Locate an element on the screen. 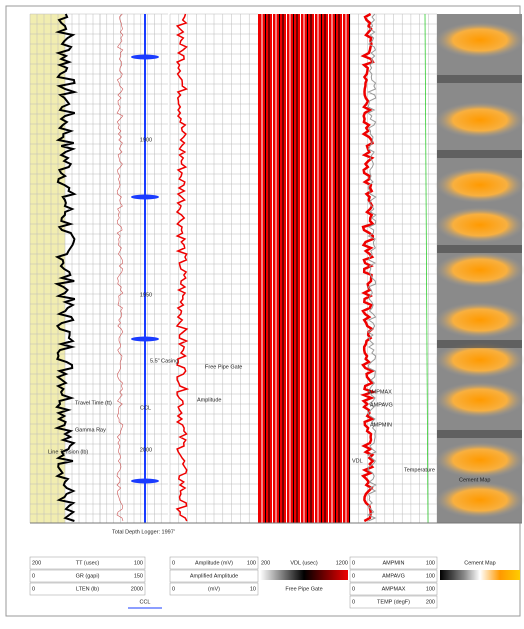  curve-name: Amplitude (mV) is located at coordinates (214, 563).